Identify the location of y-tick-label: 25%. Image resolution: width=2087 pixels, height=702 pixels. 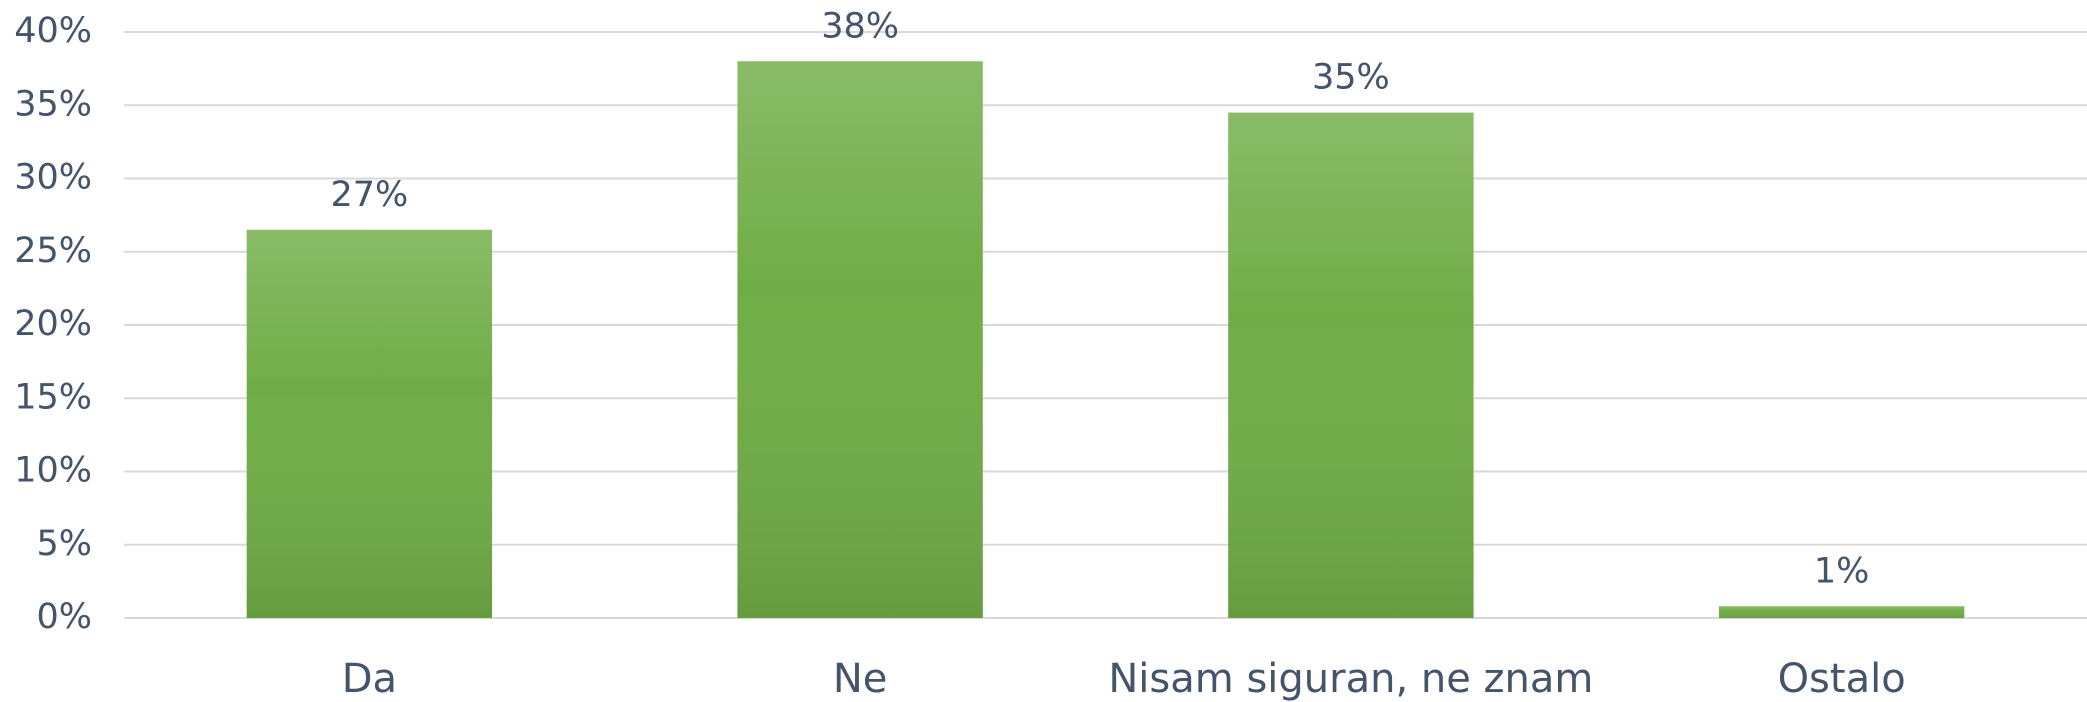
(53, 251).